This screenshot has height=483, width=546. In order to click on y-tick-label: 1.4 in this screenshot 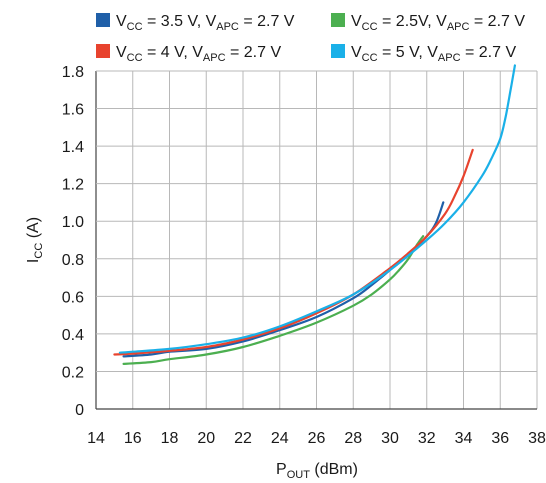, I will do `click(73, 147)`.